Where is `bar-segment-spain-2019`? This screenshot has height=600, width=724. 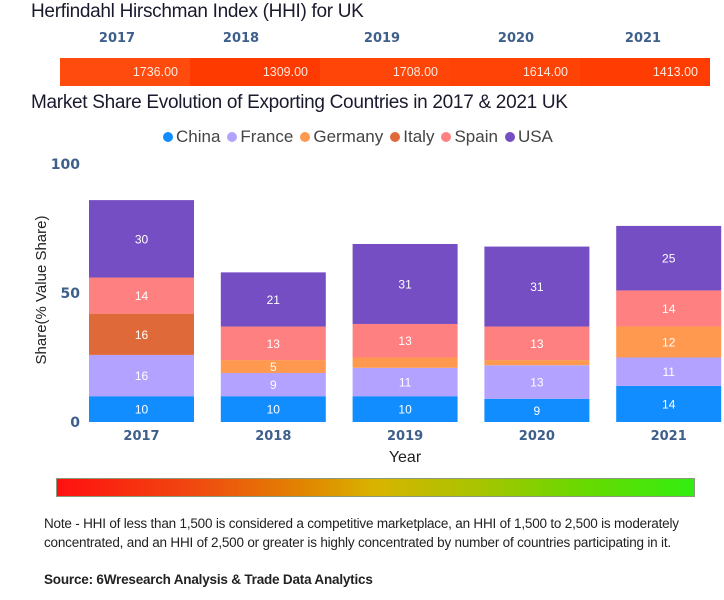
bar-segment-spain-2019 is located at coordinates (405, 340).